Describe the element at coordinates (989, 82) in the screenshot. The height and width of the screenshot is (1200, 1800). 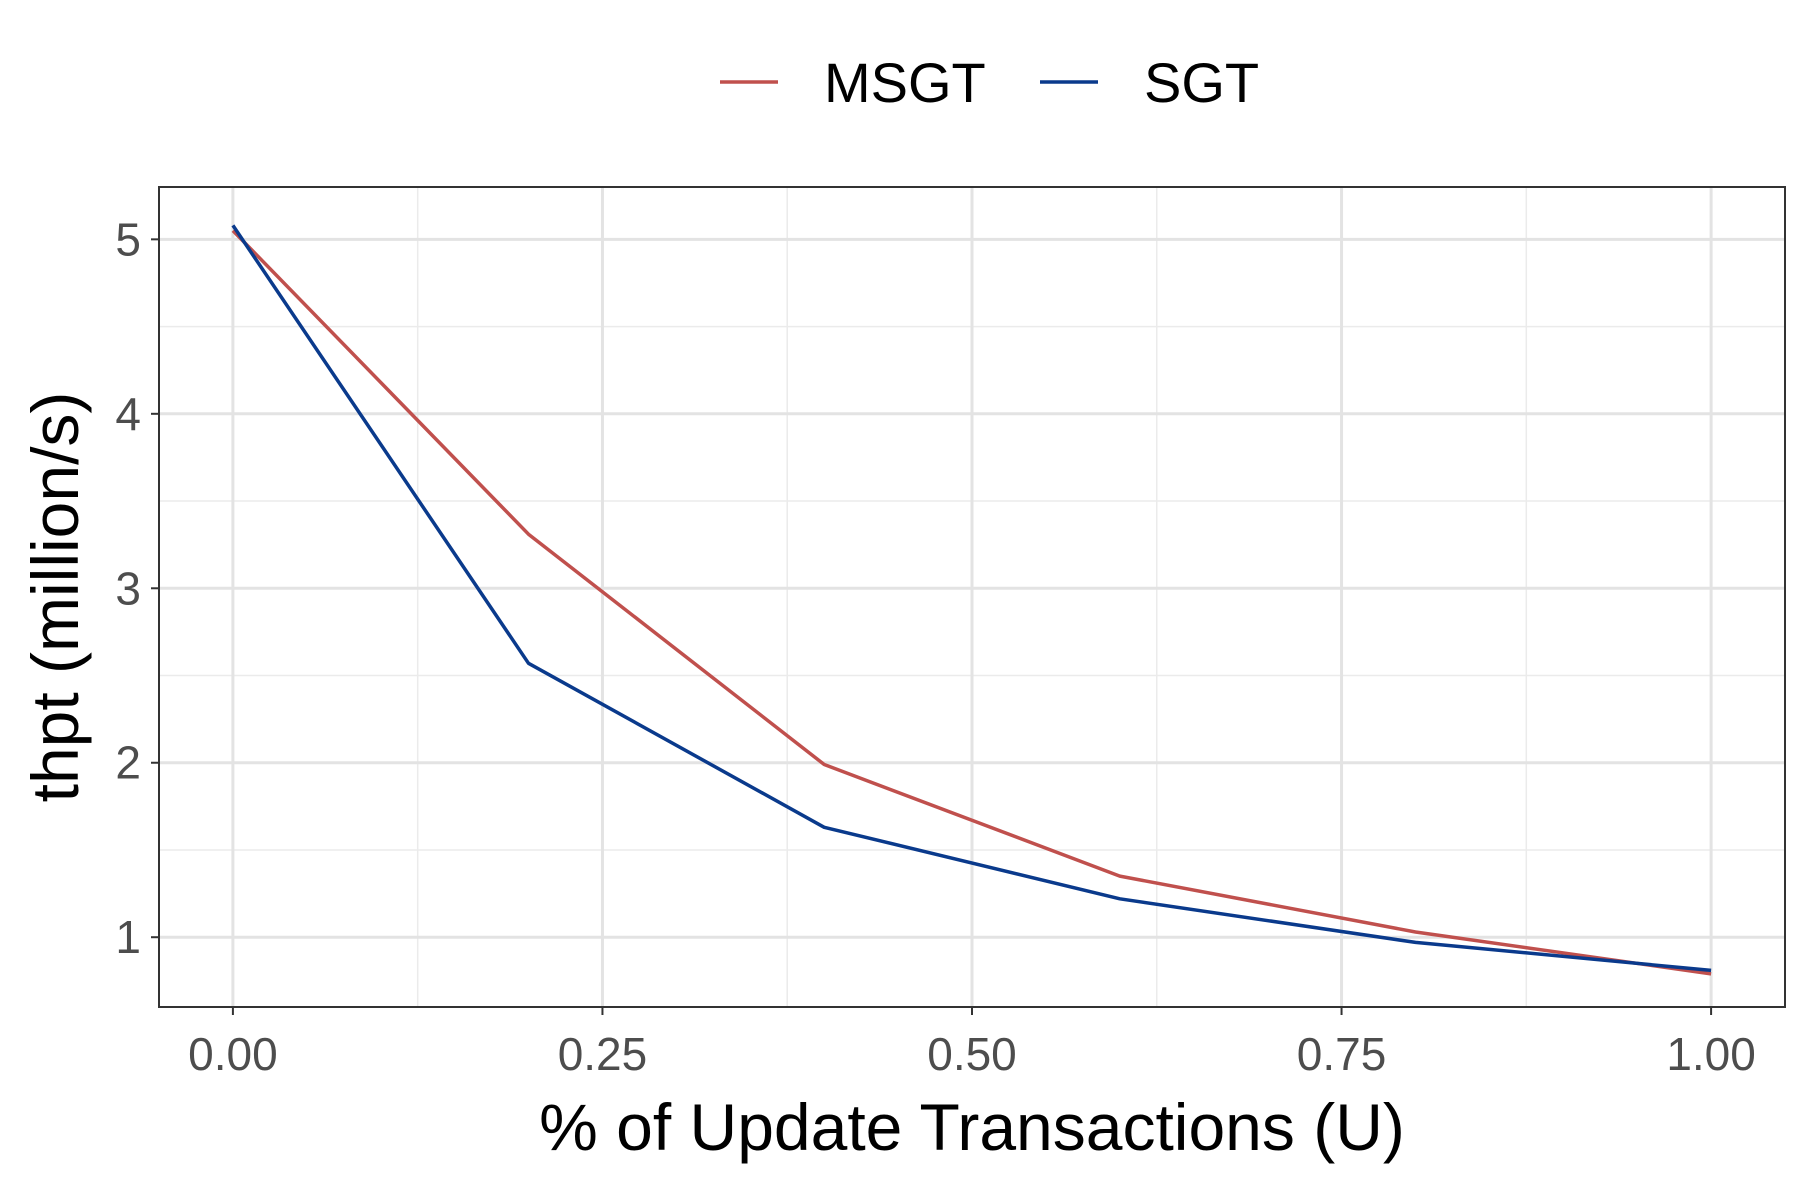
I see `legend: MSGT SGT` at that location.